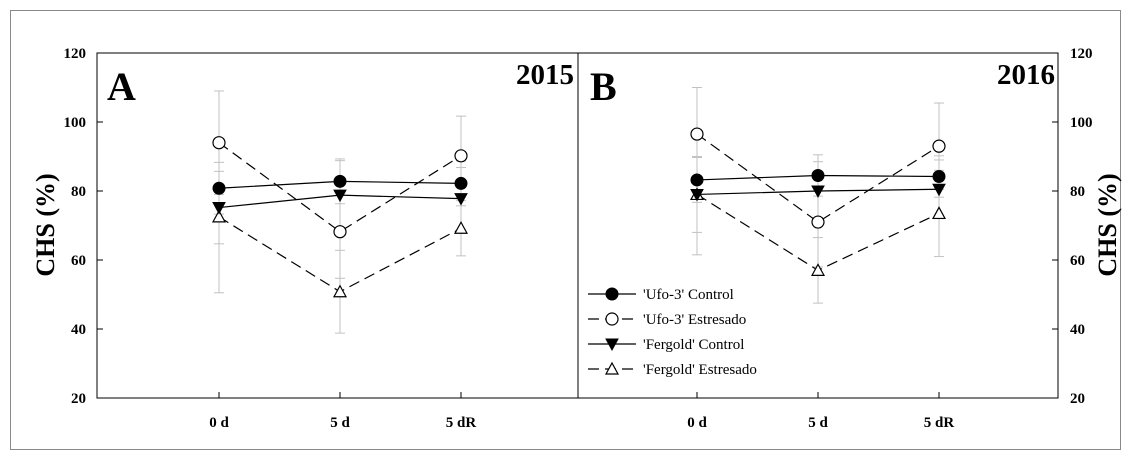 This screenshot has height=460, width=1131. What do you see at coordinates (83, 226) in the screenshot?
I see `y-ticks-left: 20 40 60 80 100 120` at bounding box center [83, 226].